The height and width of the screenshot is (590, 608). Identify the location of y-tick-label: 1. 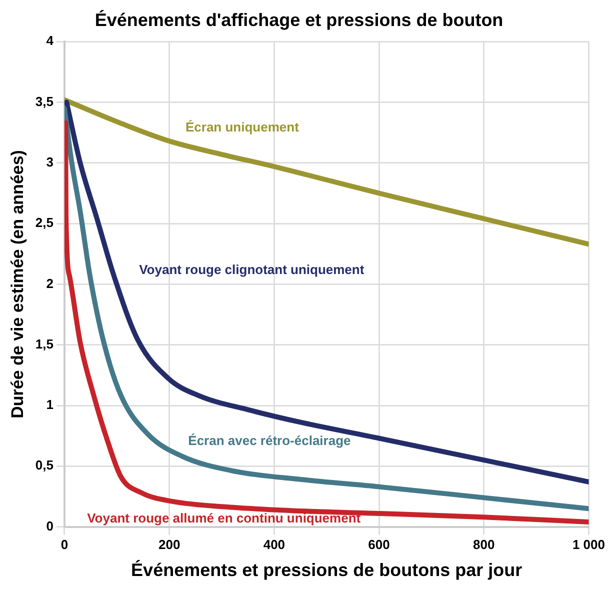
(50, 404).